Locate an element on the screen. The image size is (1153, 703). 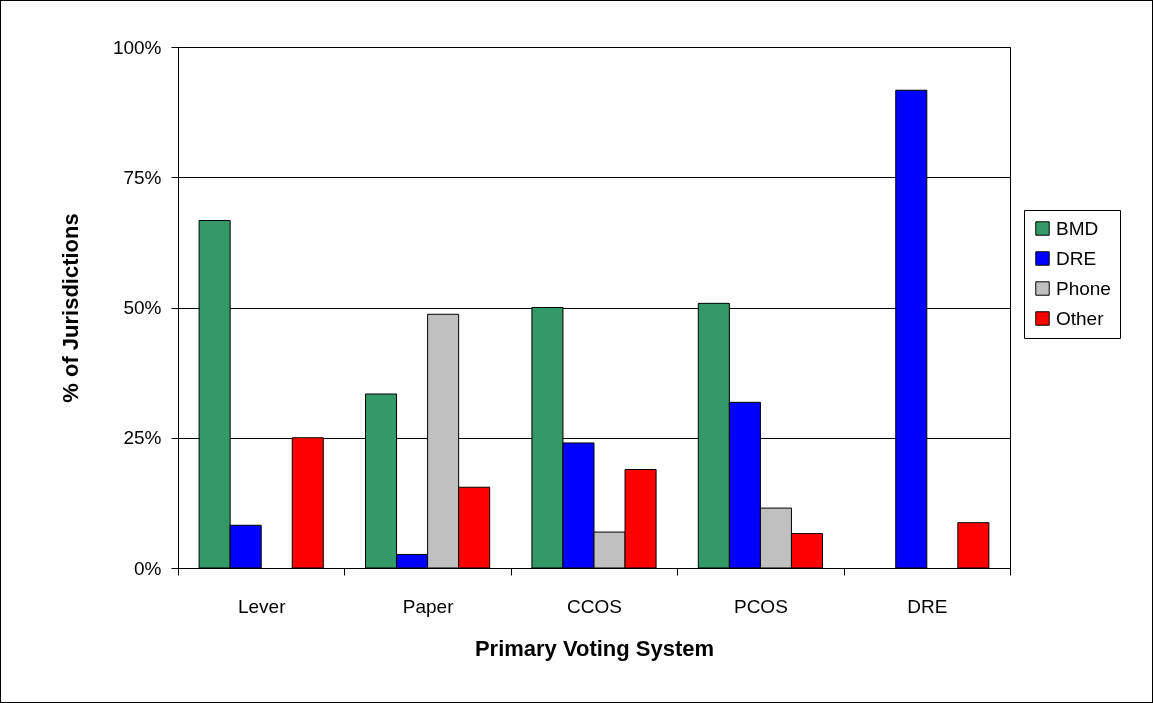
y-tick-label: 0% is located at coordinates (148, 568).